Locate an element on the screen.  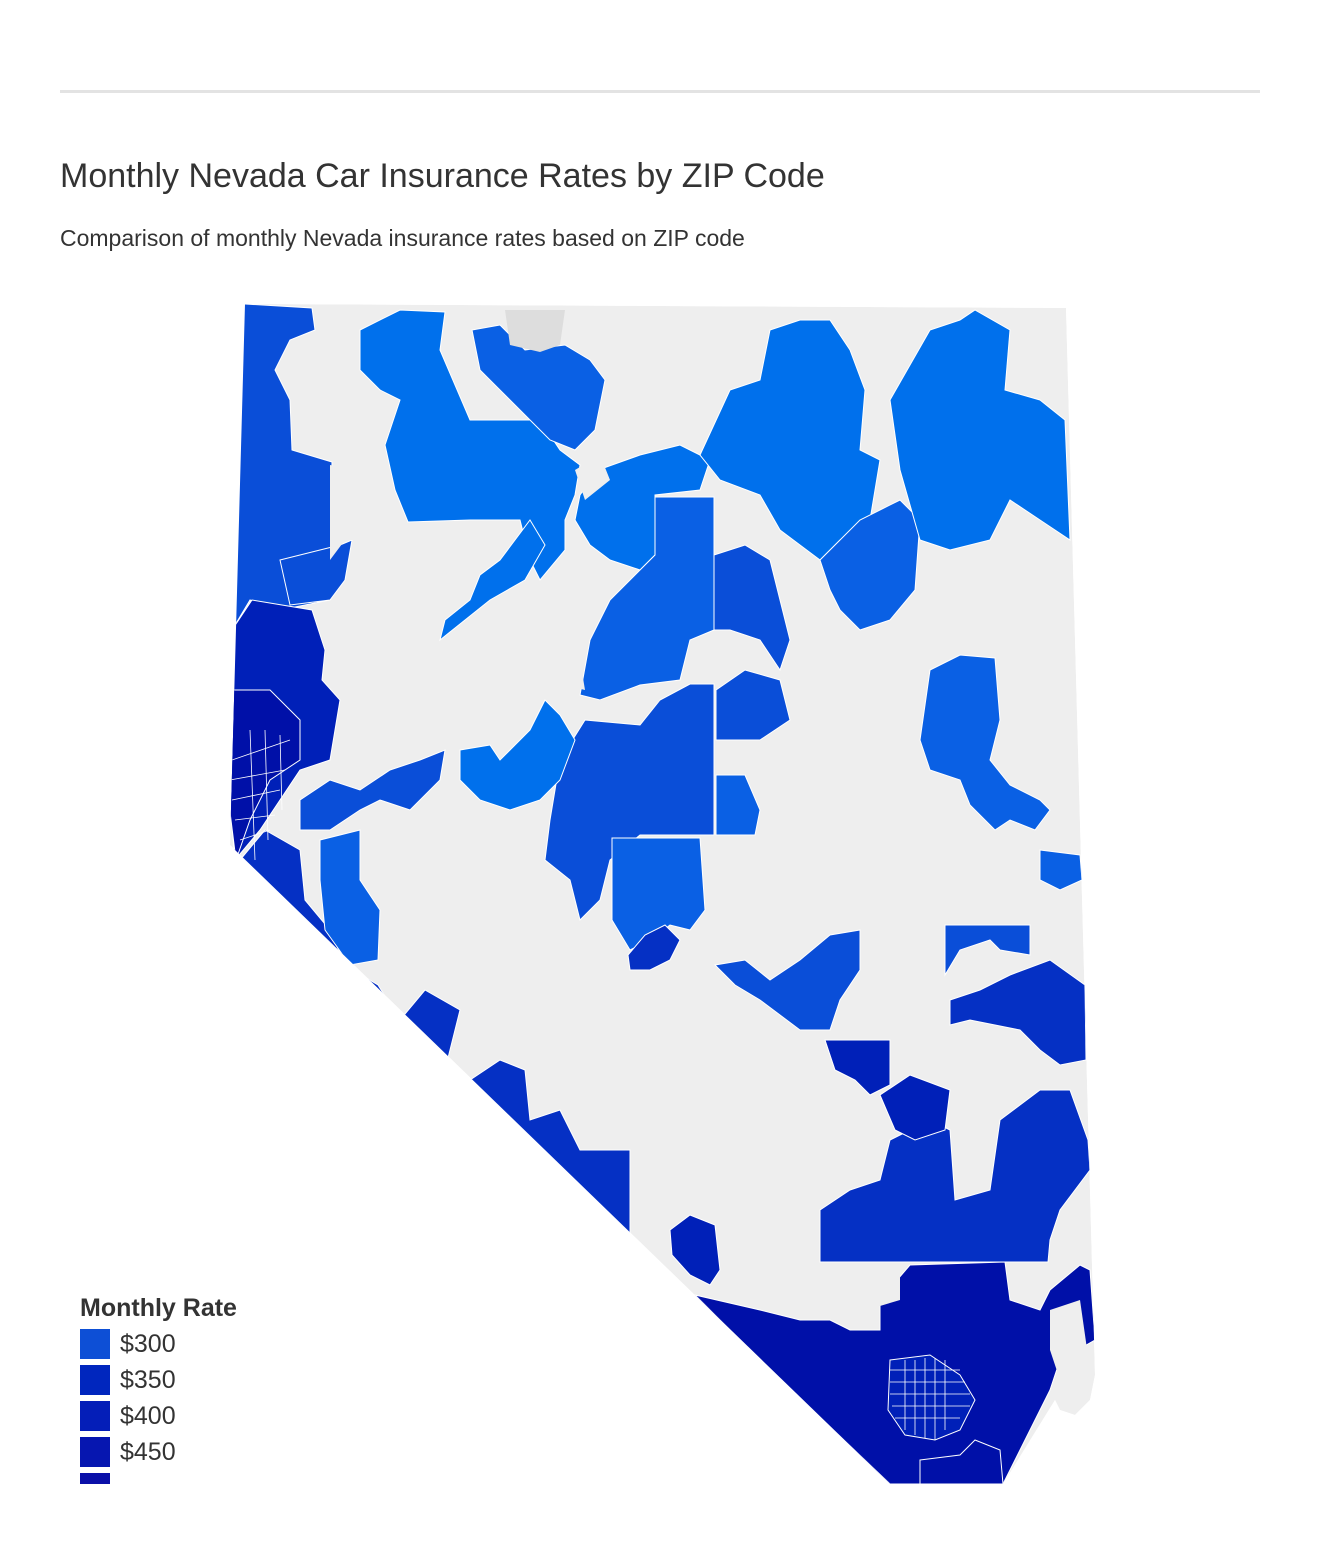
legend-item: $350 is located at coordinates (220, 1380).